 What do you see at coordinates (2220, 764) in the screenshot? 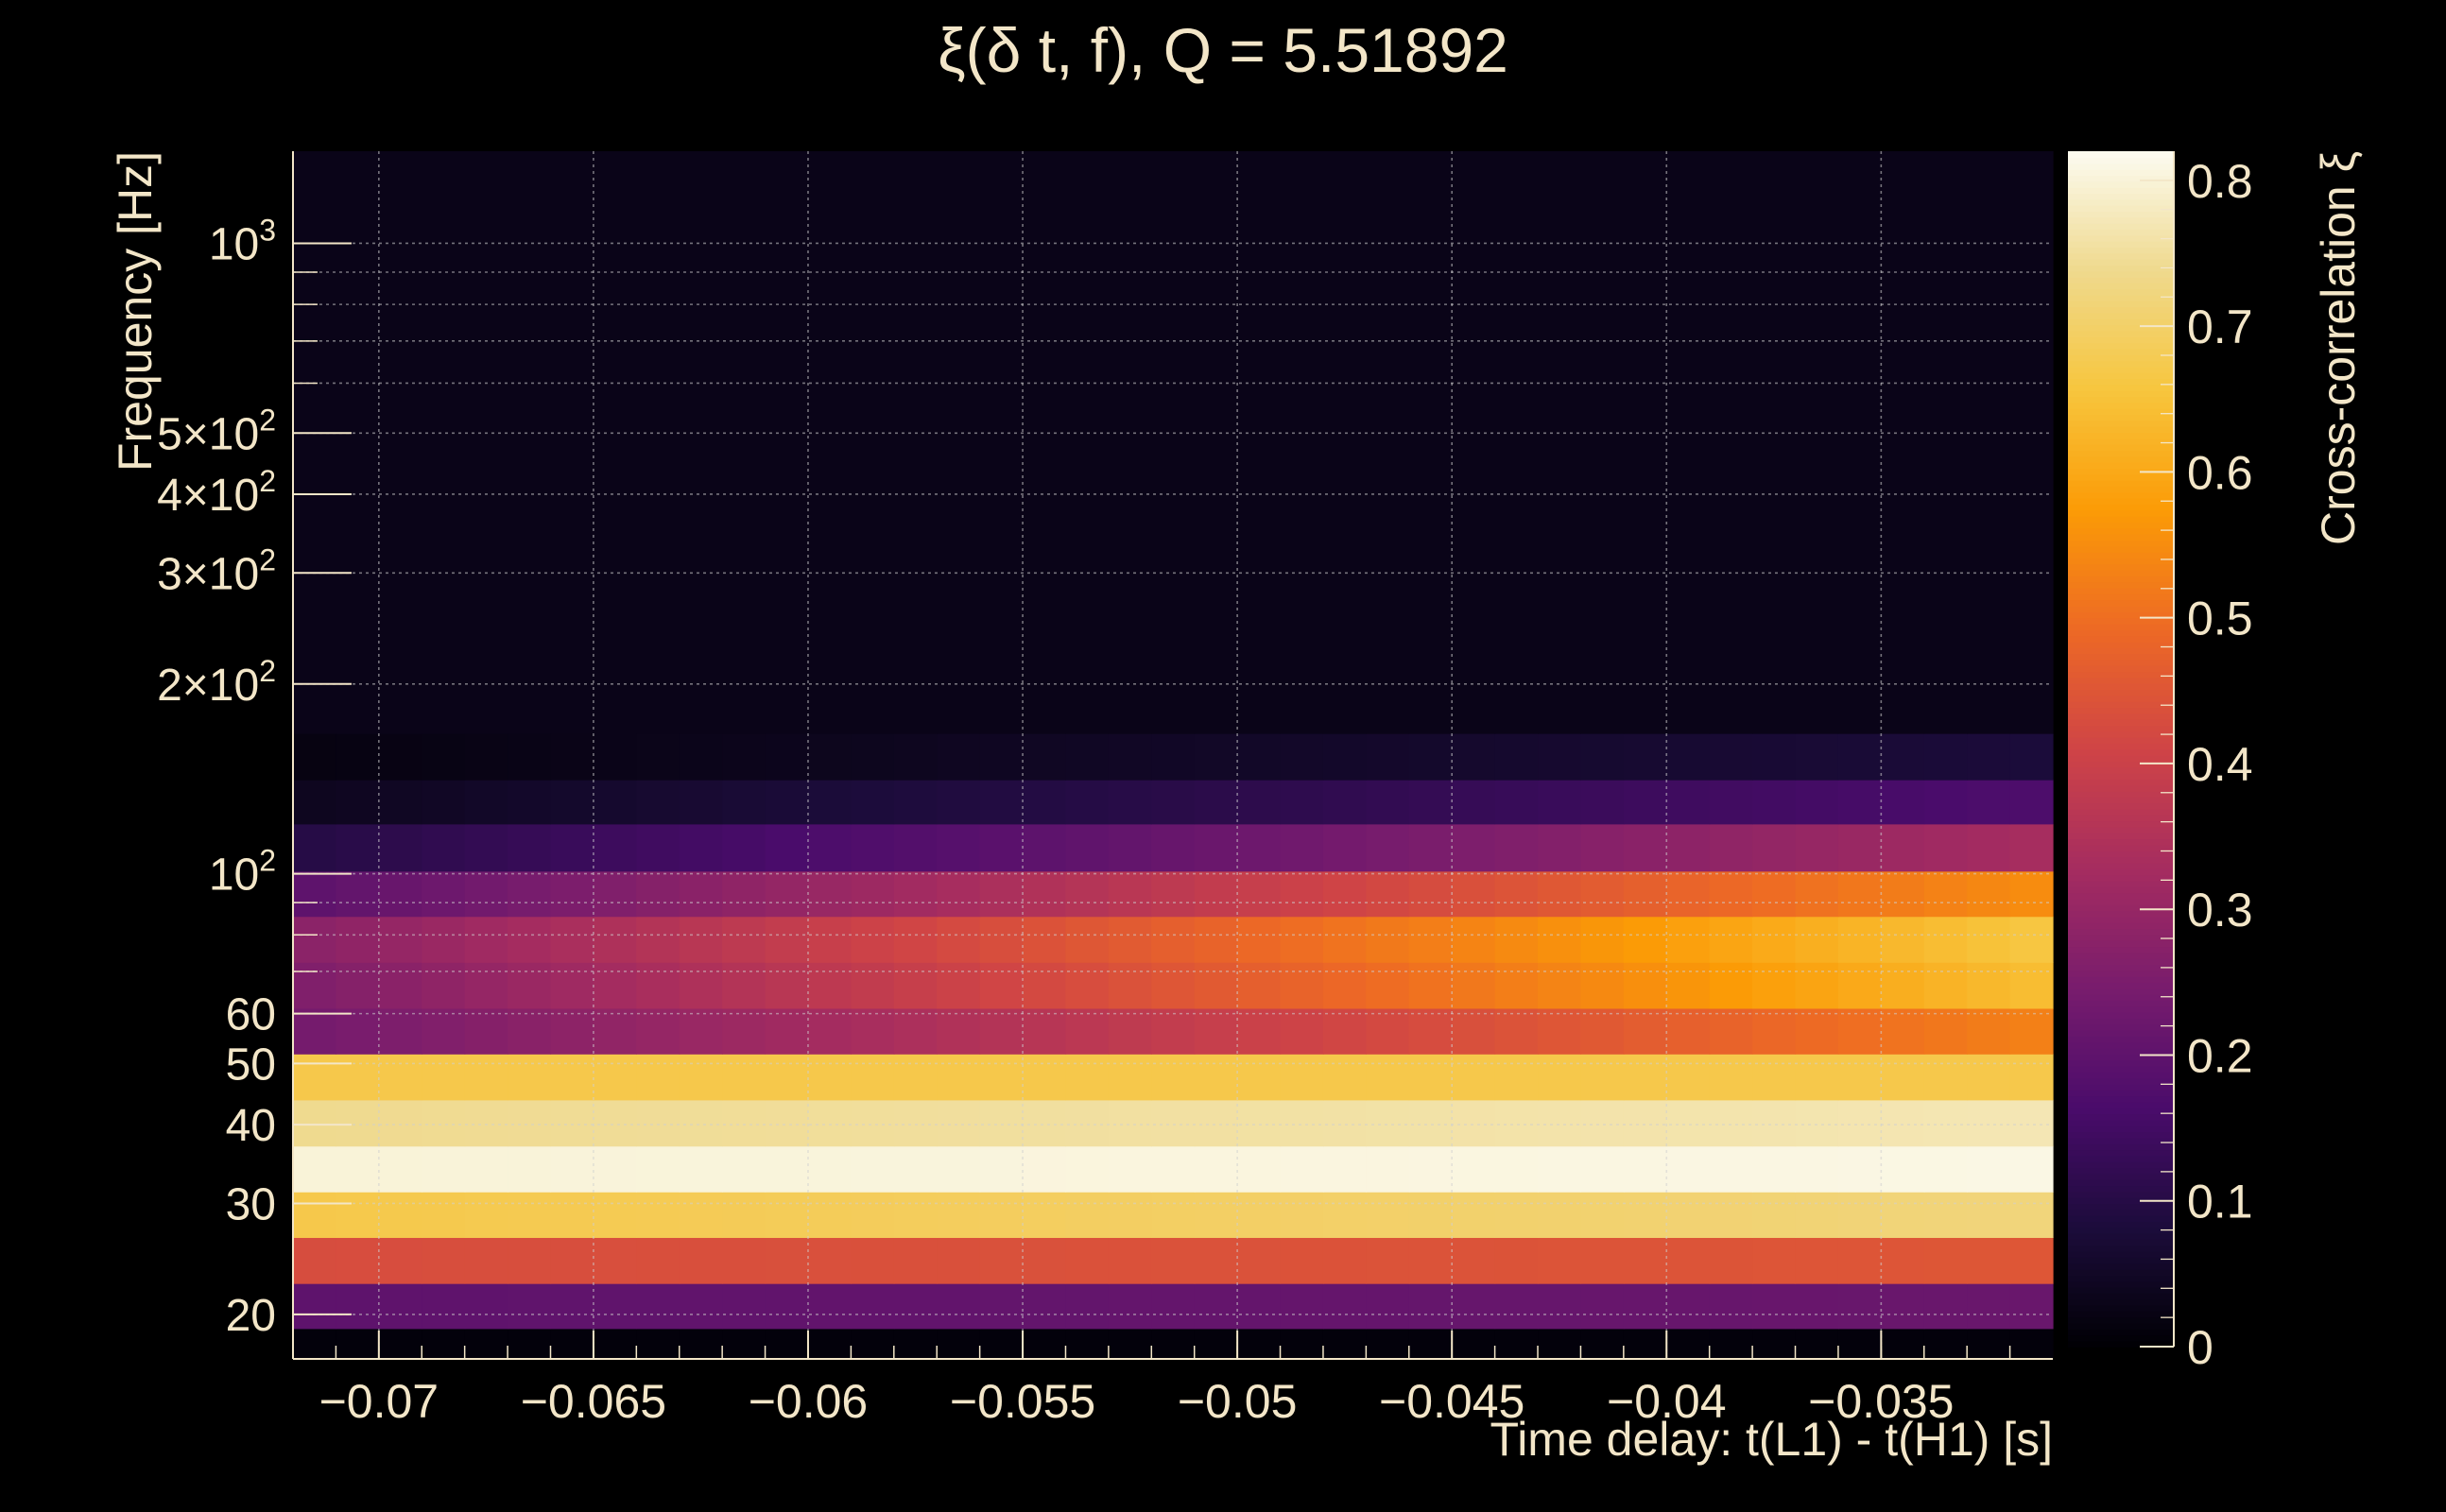
I see `colorbar-tick-label: 0.4` at bounding box center [2220, 764].